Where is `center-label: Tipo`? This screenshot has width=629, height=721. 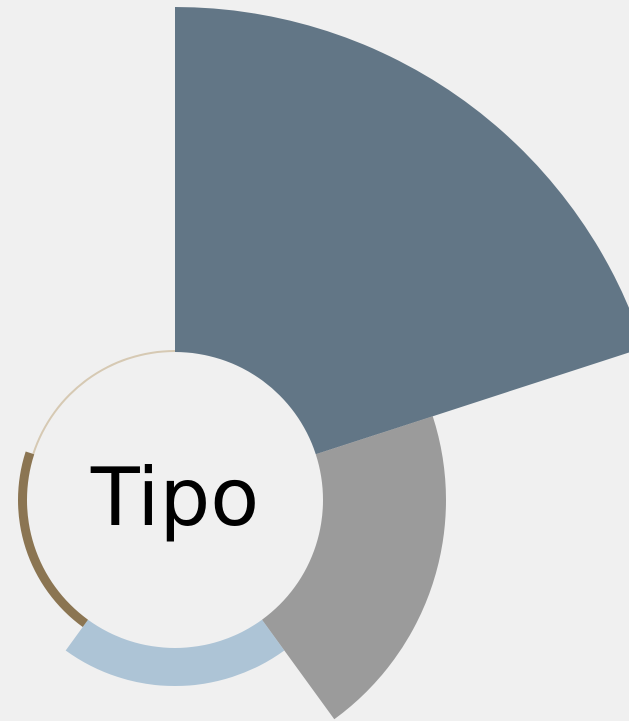 center-label: Tipo is located at coordinates (174, 497).